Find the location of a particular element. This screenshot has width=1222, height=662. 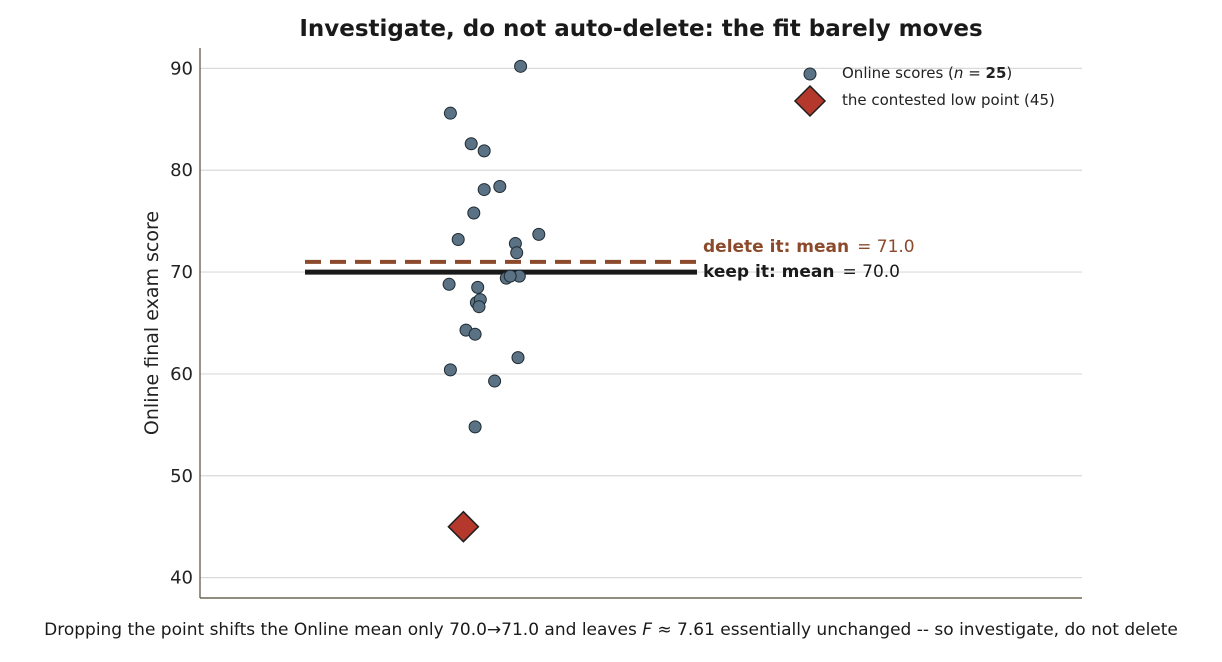

y-tick-label-70: 70 is located at coordinates (181, 272).